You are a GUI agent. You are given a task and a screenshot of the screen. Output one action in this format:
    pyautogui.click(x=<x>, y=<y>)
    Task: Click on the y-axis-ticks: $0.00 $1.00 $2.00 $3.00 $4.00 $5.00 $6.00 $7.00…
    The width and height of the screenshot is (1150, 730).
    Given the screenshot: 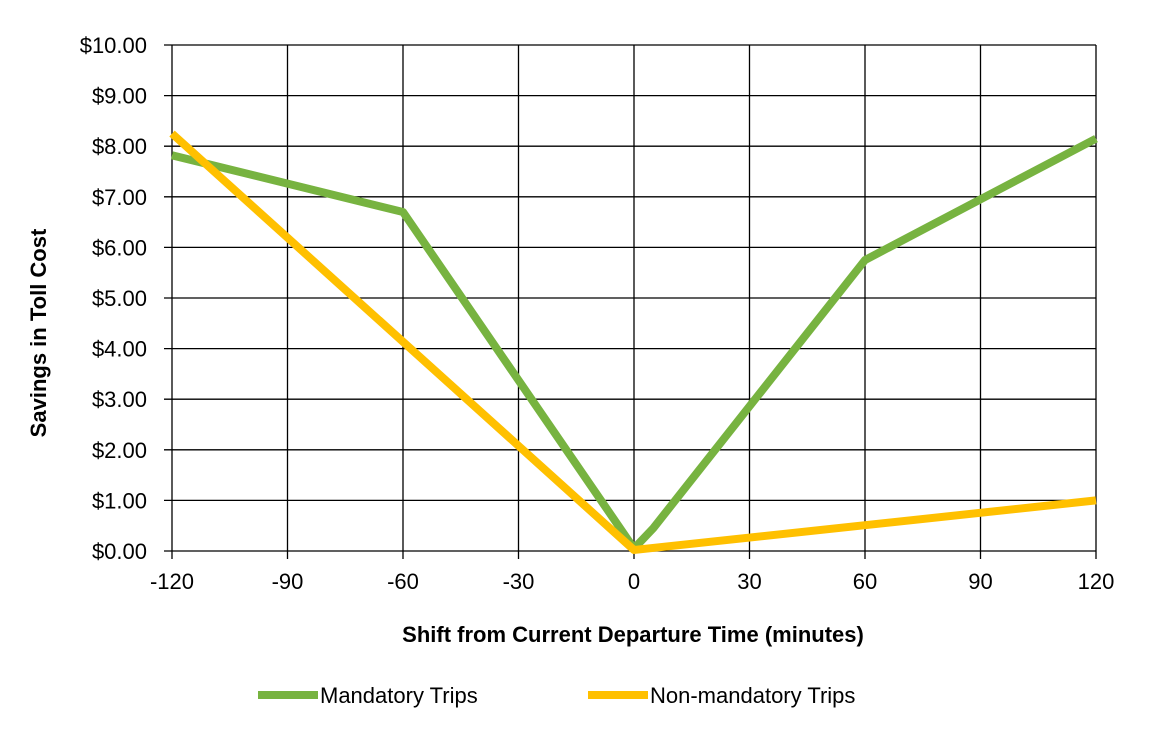 What is the action you would take?
    pyautogui.click(x=113, y=298)
    